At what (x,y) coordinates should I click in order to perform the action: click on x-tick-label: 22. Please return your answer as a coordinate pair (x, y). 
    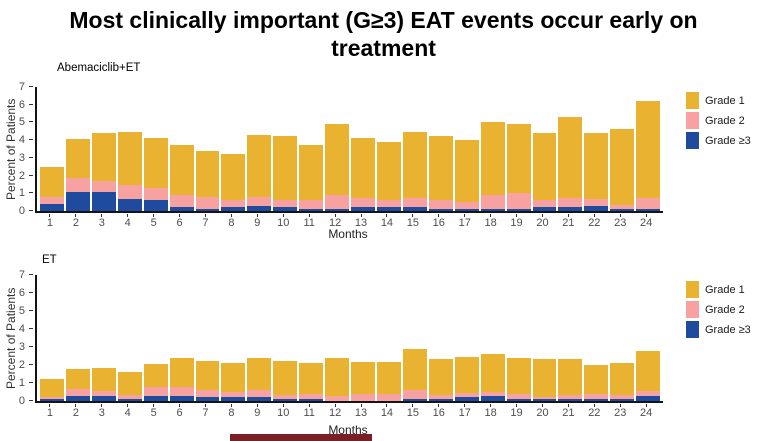
    Looking at the image, I should click on (594, 223).